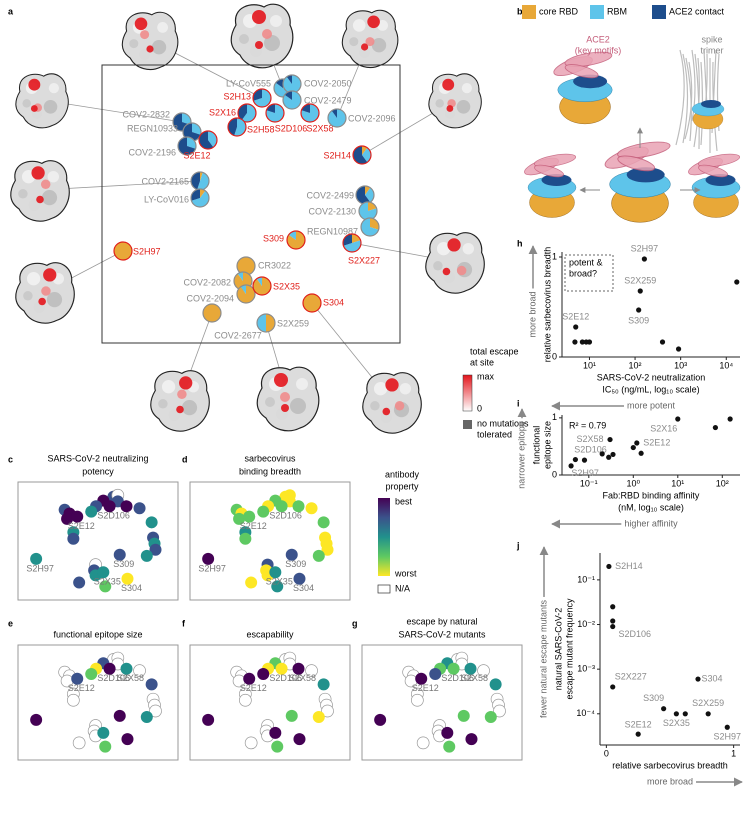  What do you see at coordinates (196, 155) in the screenshot?
I see `antibody-label: S2E12` at bounding box center [196, 155].